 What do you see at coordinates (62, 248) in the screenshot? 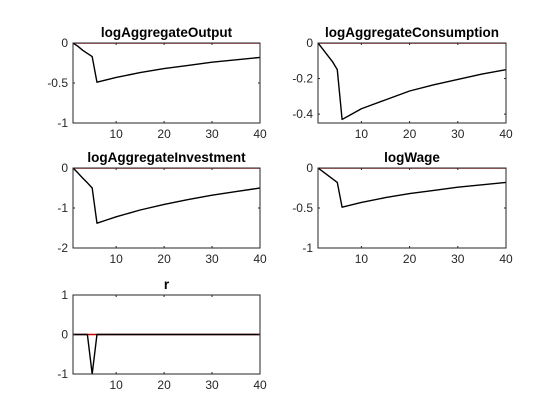
I see `y-tick-label: -2` at bounding box center [62, 248].